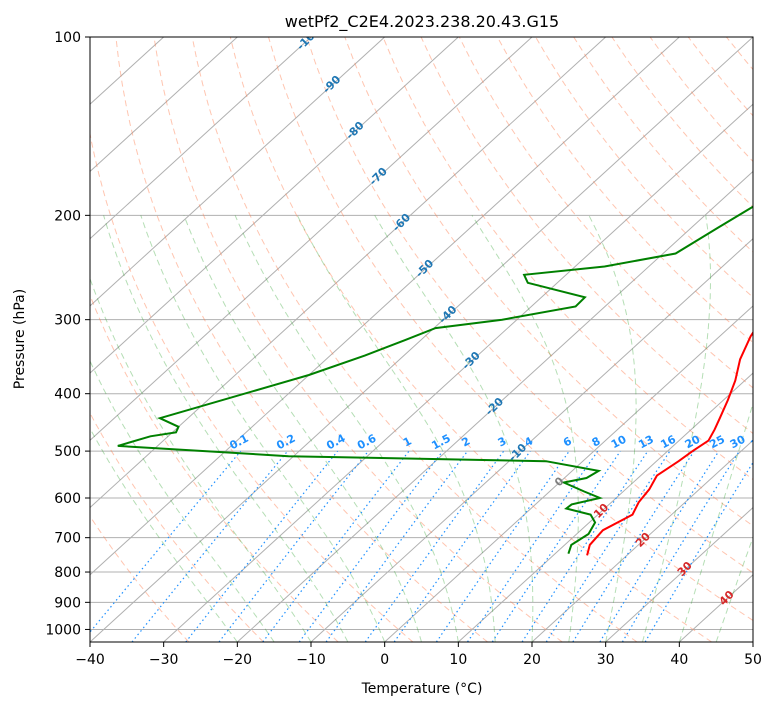  What do you see at coordinates (164, 660) in the screenshot?
I see `x-tick-label: −30` at bounding box center [164, 660].